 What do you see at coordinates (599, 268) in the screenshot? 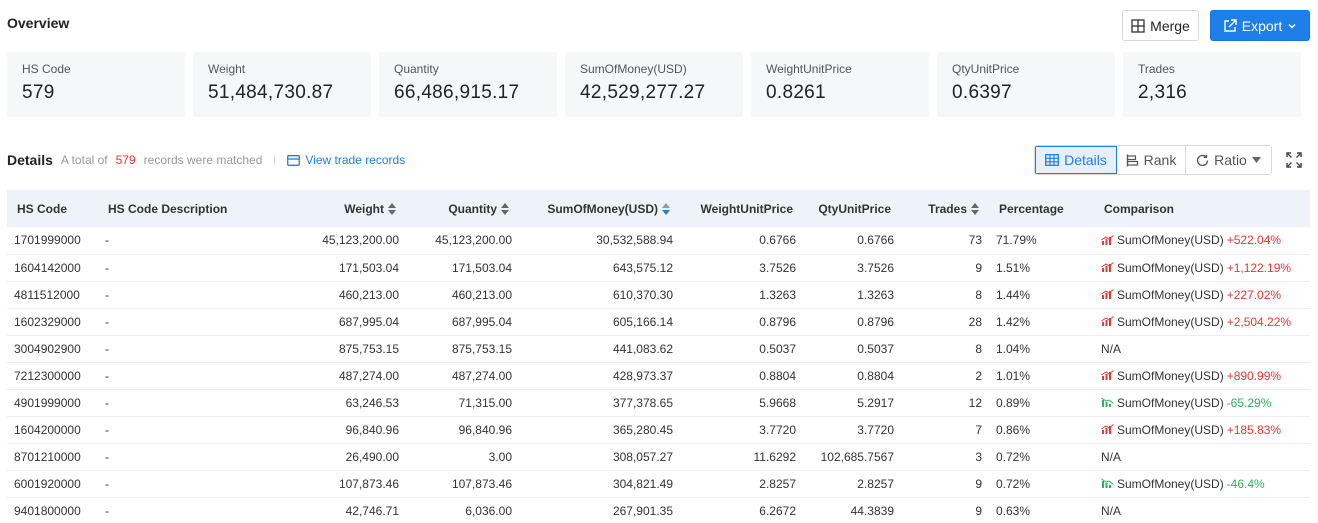
I see `sum-of-money-cell: 643,575.12` at bounding box center [599, 268].